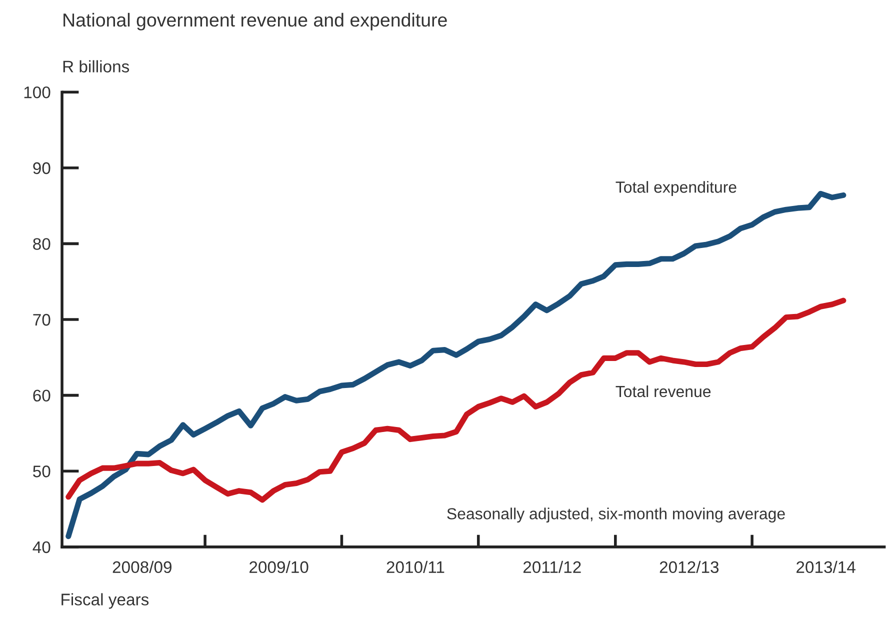 This screenshot has height=618, width=886. I want to click on annotation: Seasonally adjusted, six-month moving average, so click(616, 515).